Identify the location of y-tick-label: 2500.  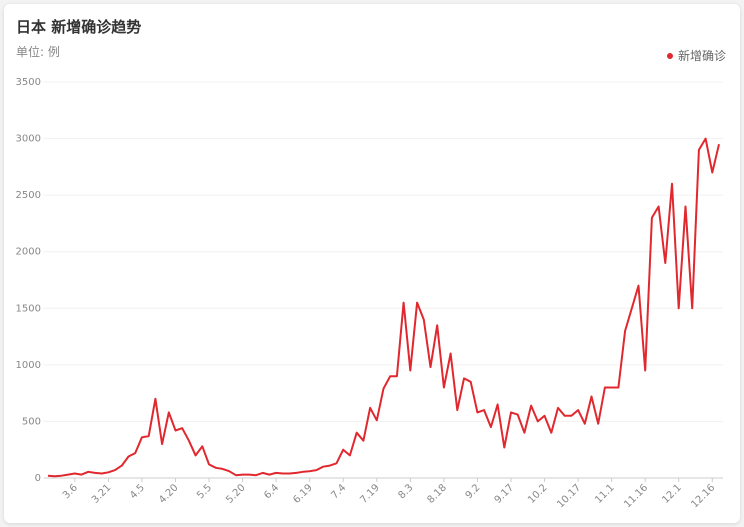
(28, 195).